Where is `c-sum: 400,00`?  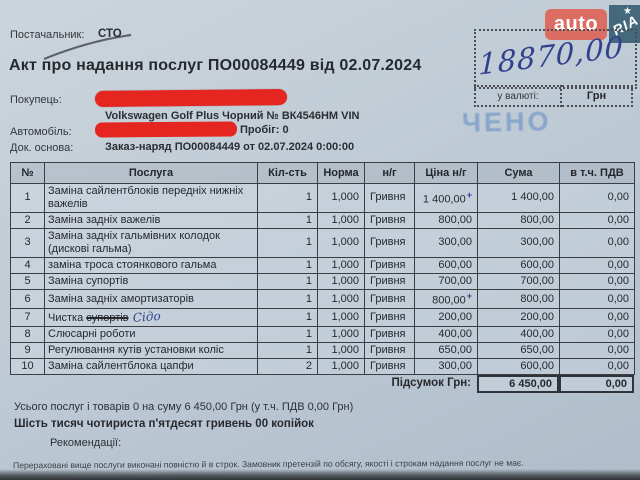
c-sum: 400,00 is located at coordinates (518, 335).